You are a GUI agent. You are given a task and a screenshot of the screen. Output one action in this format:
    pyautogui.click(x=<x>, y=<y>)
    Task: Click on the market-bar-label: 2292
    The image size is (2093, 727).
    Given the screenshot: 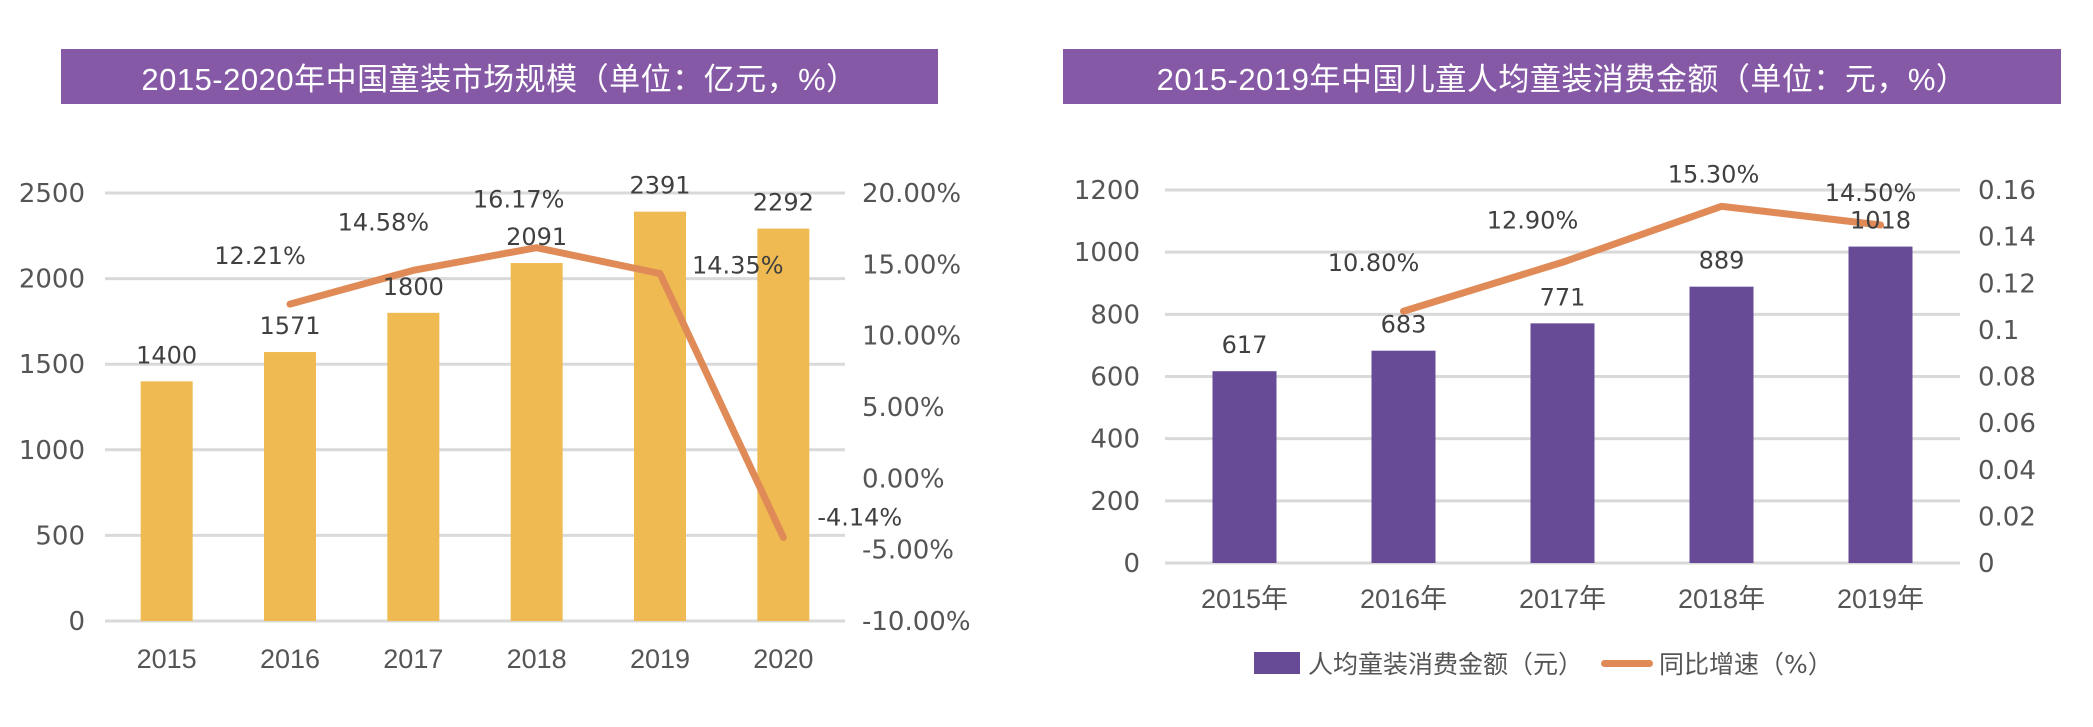 What is the action you would take?
    pyautogui.click(x=783, y=203)
    